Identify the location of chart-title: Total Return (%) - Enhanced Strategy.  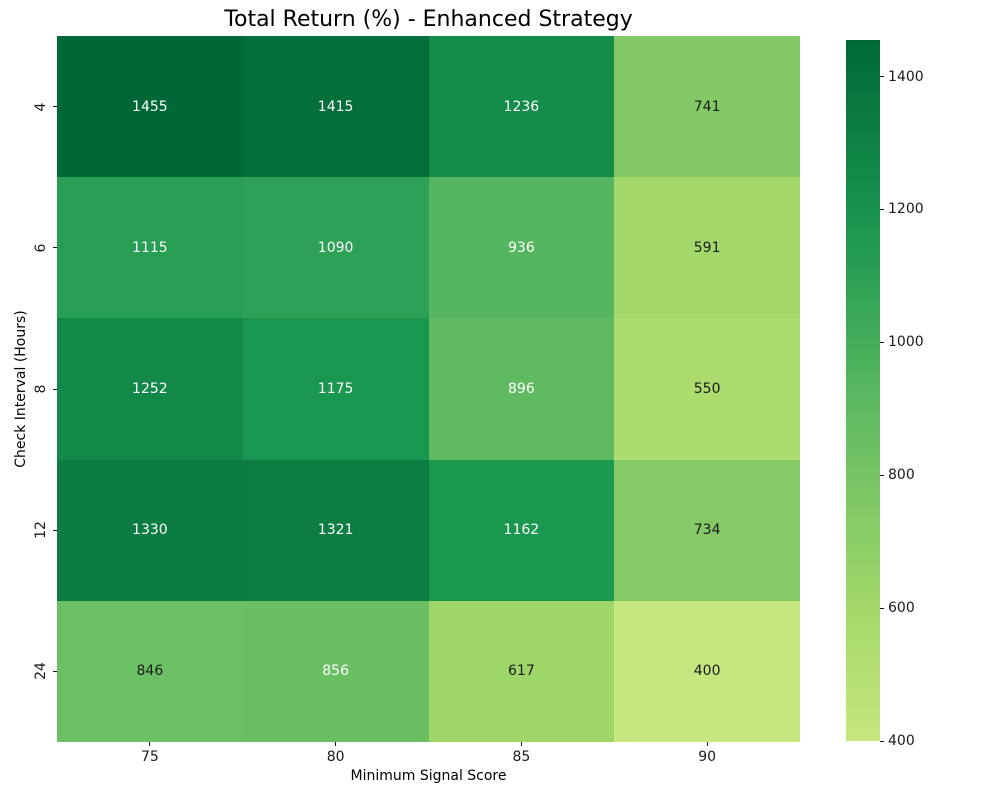
(428, 19).